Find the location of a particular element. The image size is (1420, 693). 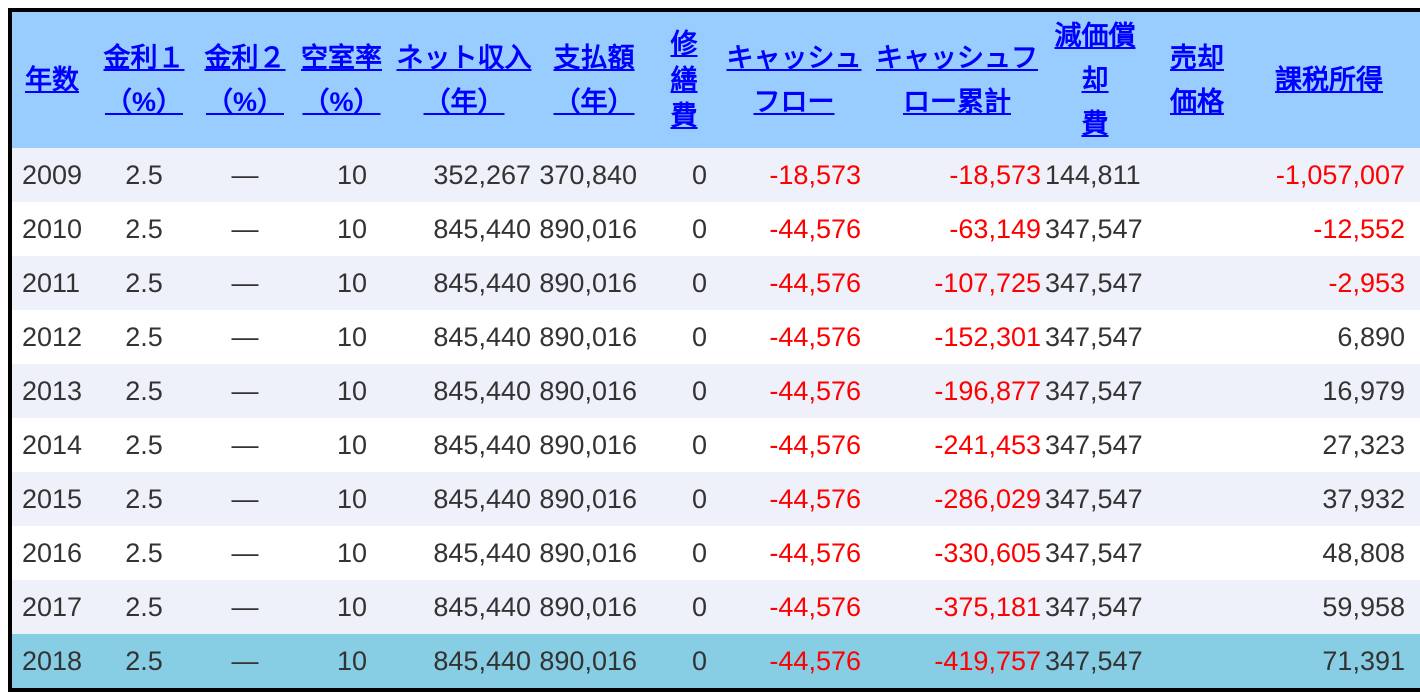

cell-cashflow_cum: -286,029 is located at coordinates (957, 499).